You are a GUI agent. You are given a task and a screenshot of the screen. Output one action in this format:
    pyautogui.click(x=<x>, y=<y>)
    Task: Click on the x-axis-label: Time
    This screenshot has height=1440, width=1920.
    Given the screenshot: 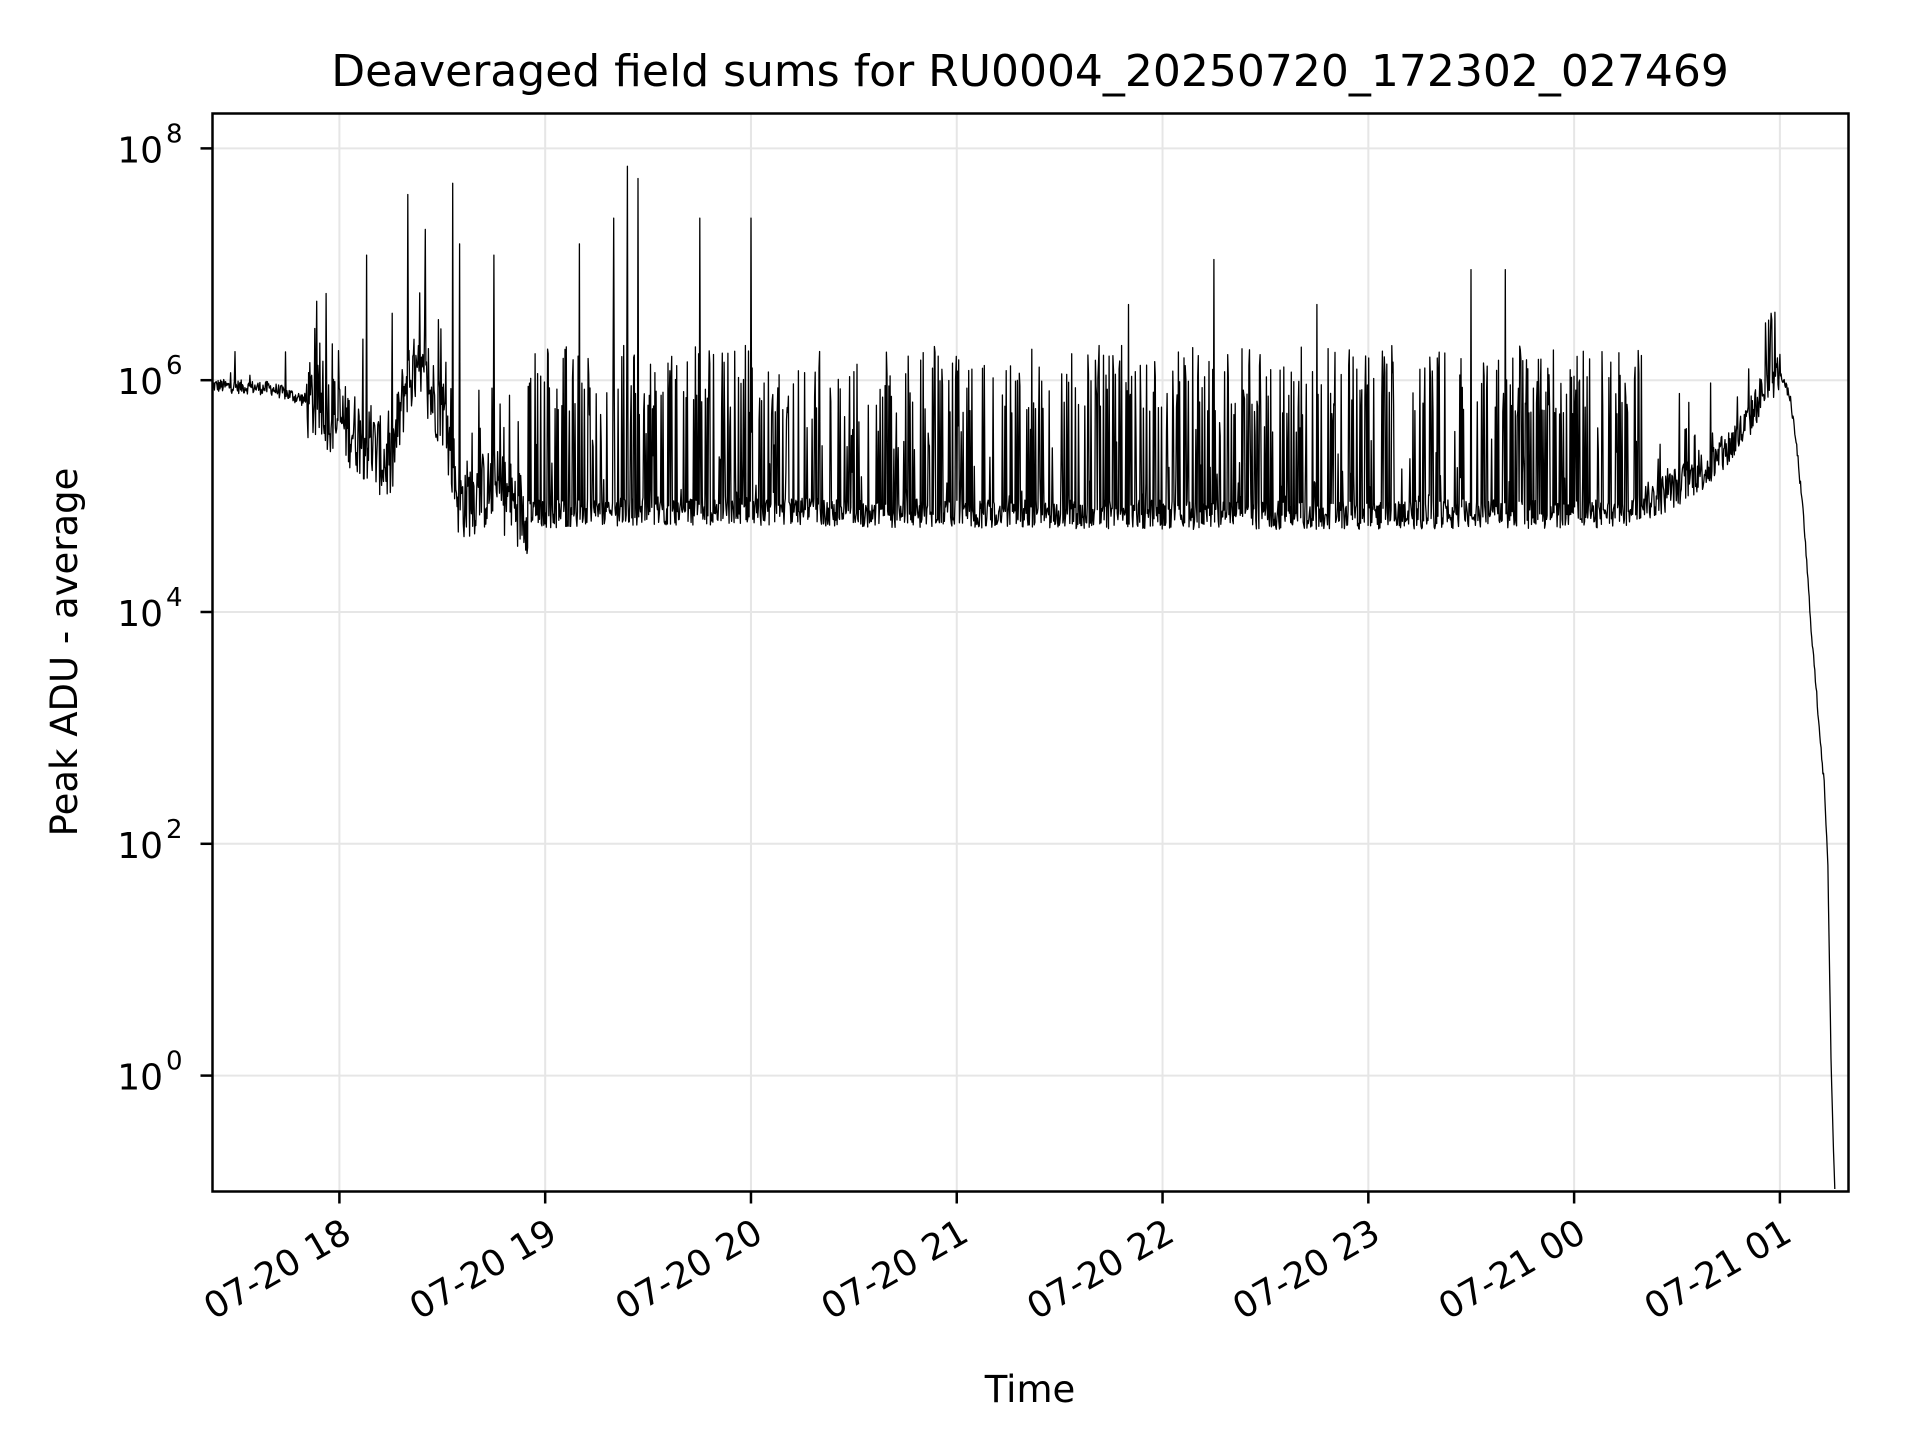 What is the action you would take?
    pyautogui.click(x=1030, y=1389)
    